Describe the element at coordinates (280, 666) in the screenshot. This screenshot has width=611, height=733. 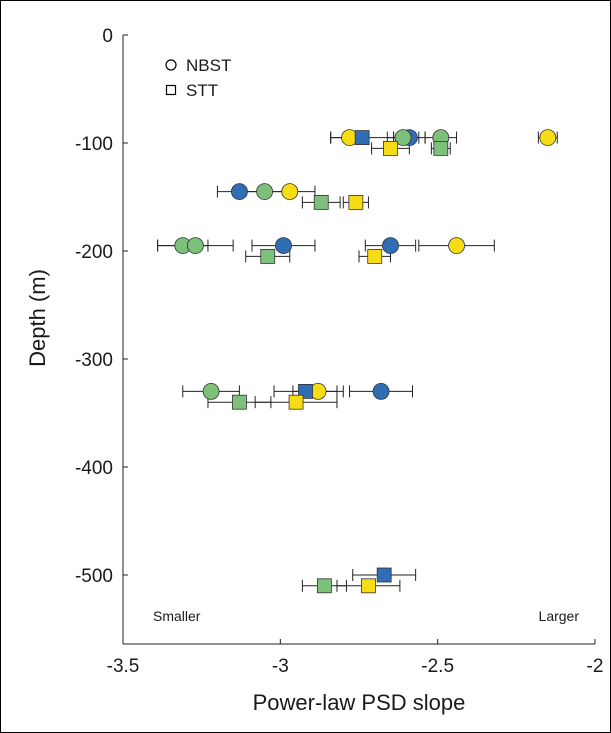
I see `x-tick-label: -3` at that location.